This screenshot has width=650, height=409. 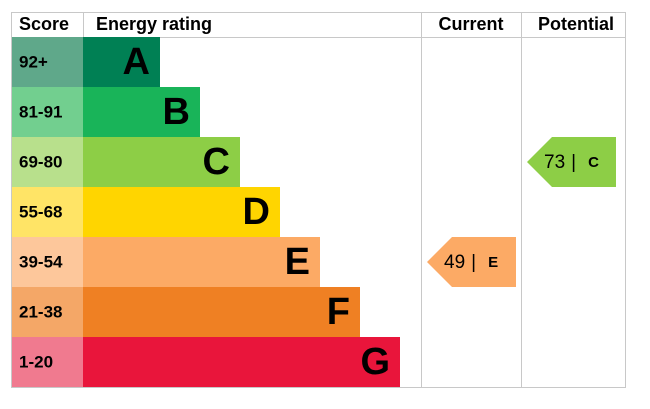 I want to click on rating-letter: D, so click(x=256, y=212).